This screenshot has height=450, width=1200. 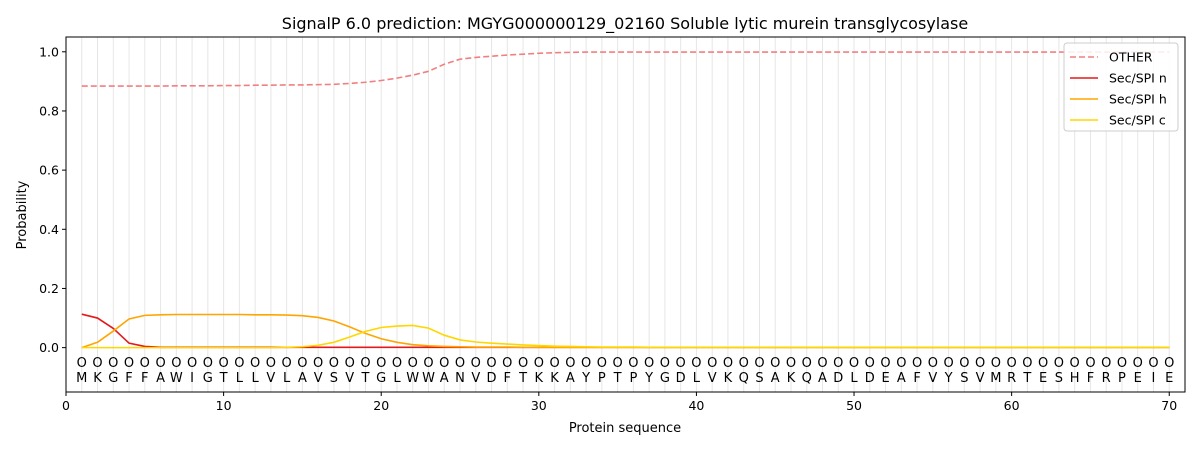 What do you see at coordinates (619, 402) in the screenshot?
I see `x-axis-ticks: 0 10 20 30 40 50 60 70` at bounding box center [619, 402].